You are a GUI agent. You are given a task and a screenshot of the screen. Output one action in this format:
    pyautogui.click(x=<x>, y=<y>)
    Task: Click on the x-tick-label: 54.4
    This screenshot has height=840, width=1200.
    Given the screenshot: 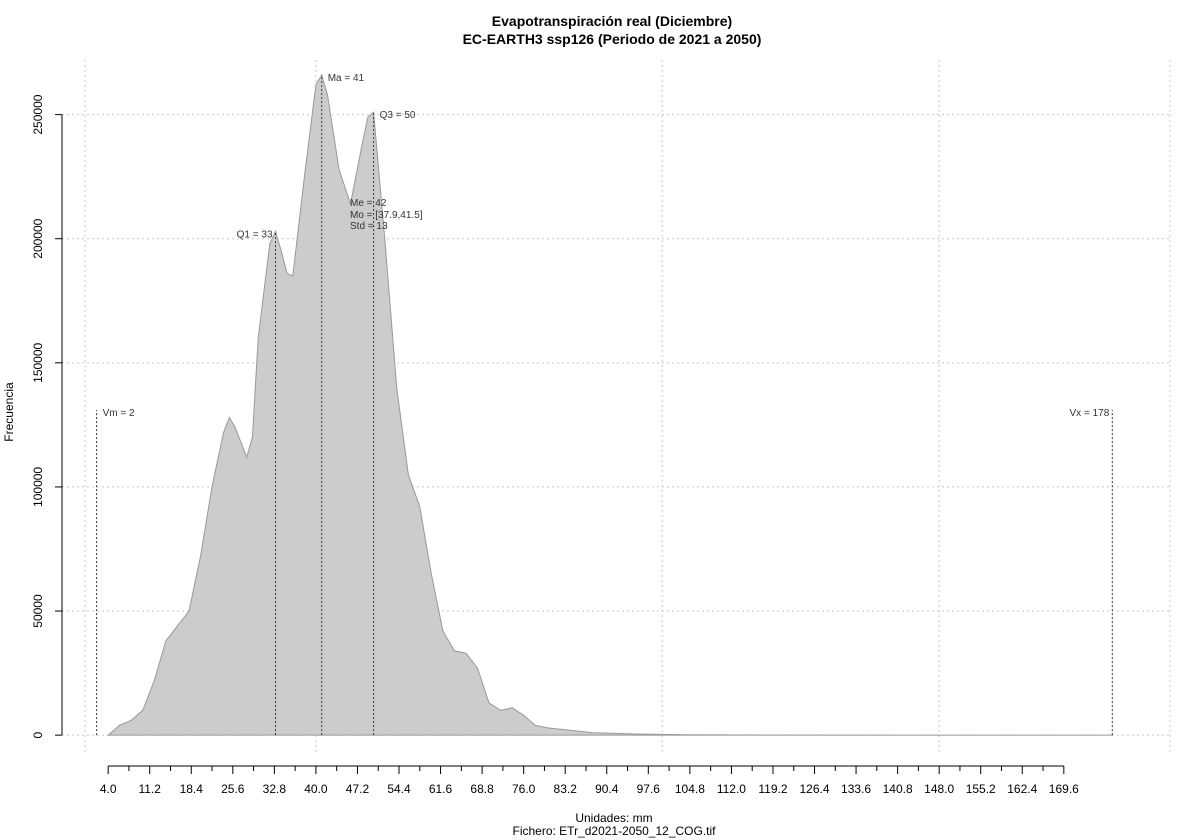 What is the action you would take?
    pyautogui.click(x=399, y=789)
    